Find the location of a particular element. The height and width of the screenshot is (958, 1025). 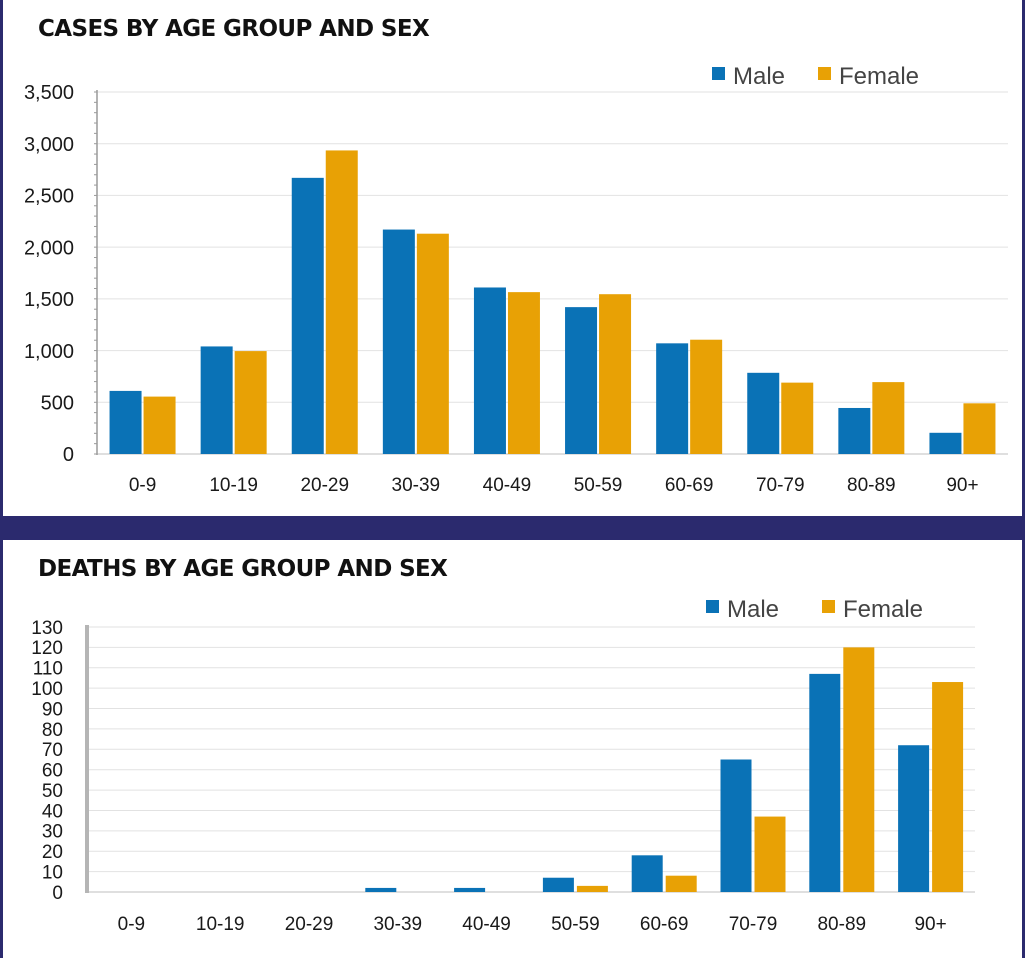

deaths-chart-title: DEATHS BY AGE GROUP AND SEX is located at coordinates (243, 569).